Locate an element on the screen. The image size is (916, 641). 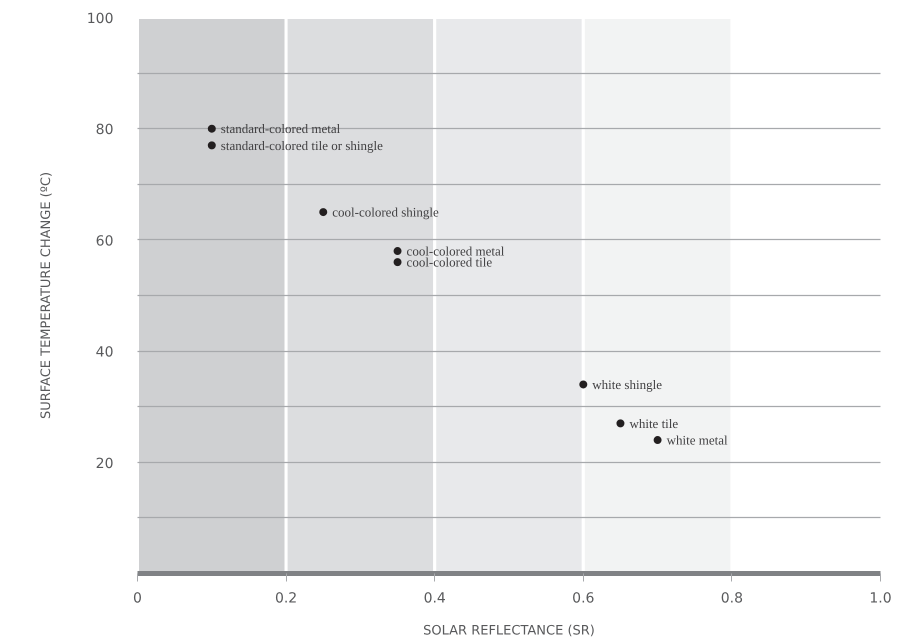
y-tick-label: 40 is located at coordinates (105, 352).